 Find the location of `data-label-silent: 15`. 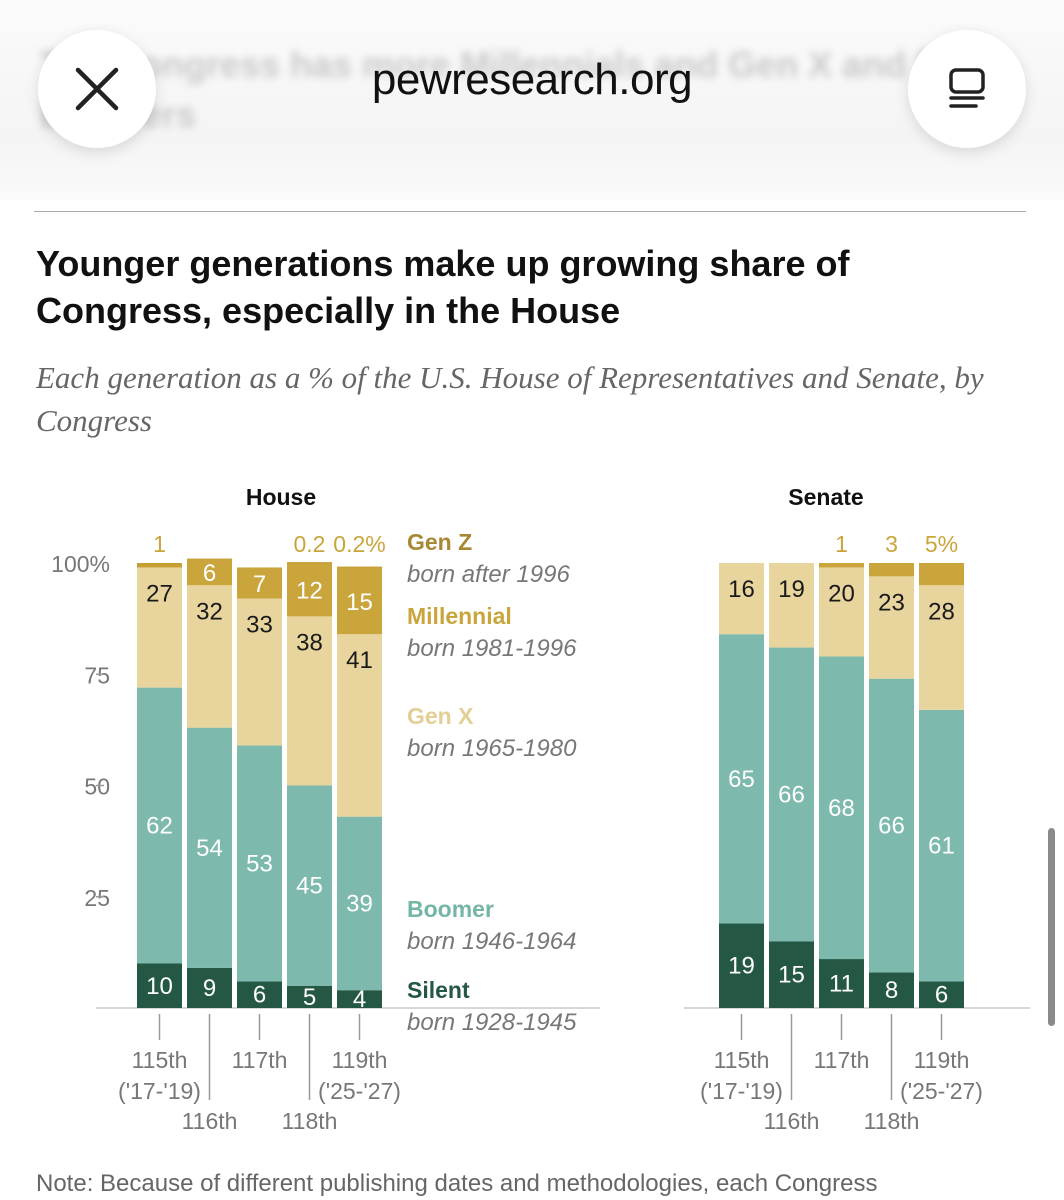

data-label-silent: 15 is located at coordinates (791, 975).